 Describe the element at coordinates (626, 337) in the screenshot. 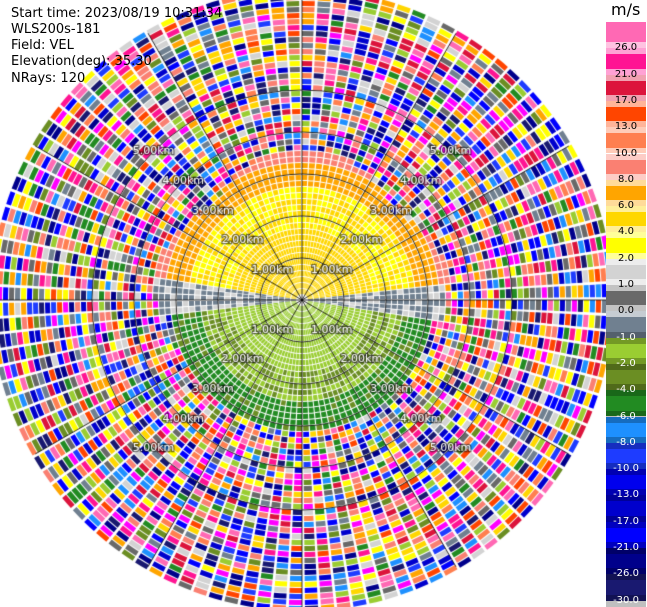

I see `colorbar-tick-label: -1.0` at that location.